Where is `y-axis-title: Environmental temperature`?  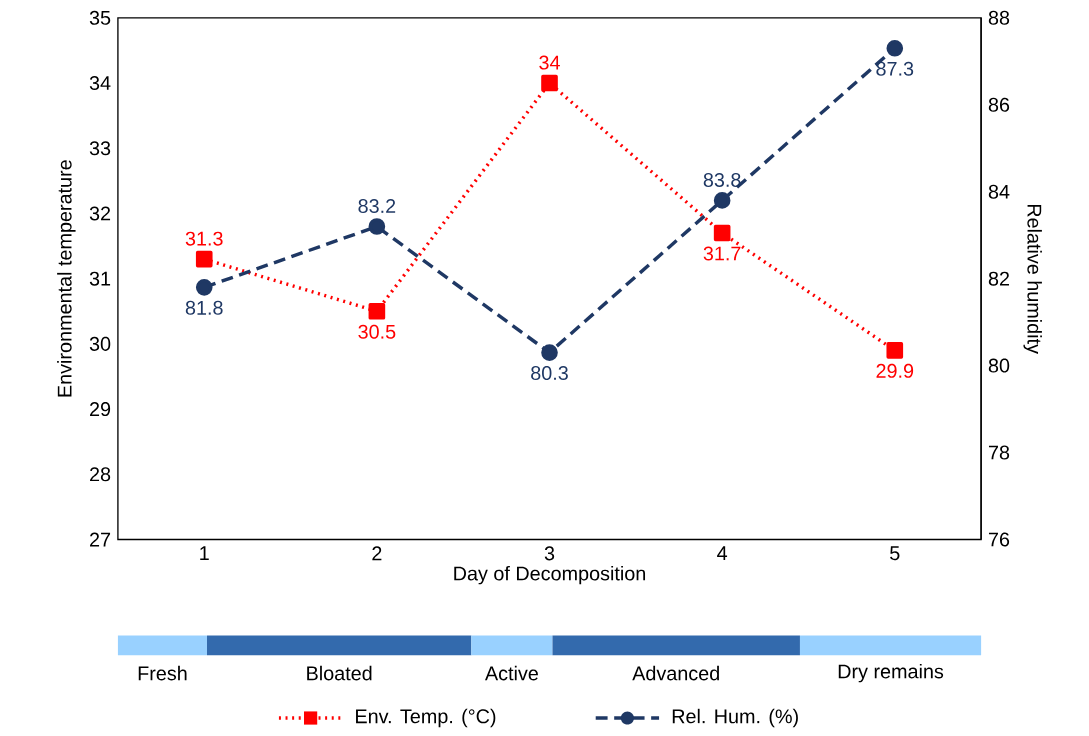 y-axis-title: Environmental temperature is located at coordinates (66, 278).